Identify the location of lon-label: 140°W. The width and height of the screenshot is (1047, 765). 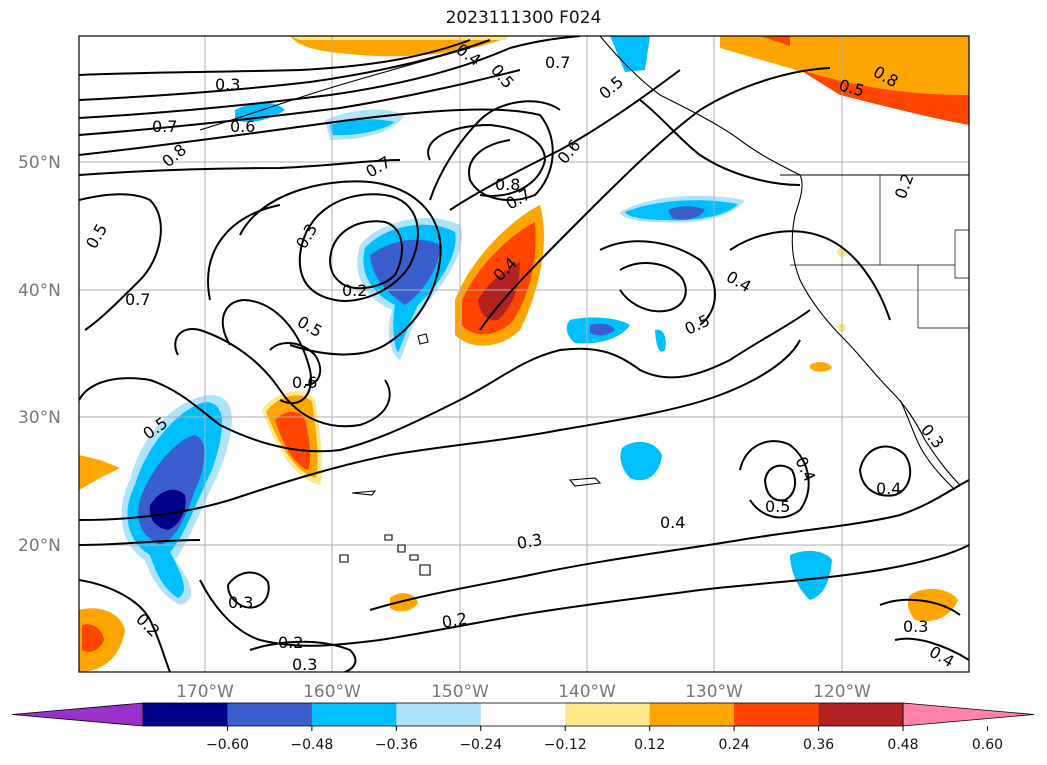
(587, 692).